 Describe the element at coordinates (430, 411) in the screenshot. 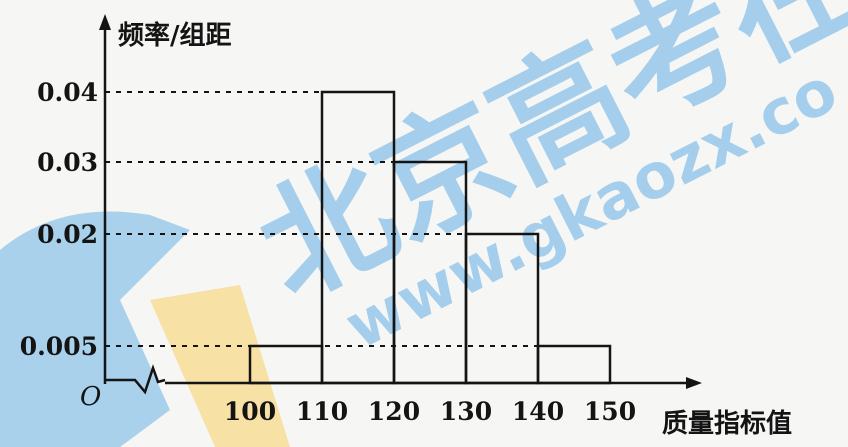

I see `x-tick-labels: 100 110 120 130 140 150` at that location.